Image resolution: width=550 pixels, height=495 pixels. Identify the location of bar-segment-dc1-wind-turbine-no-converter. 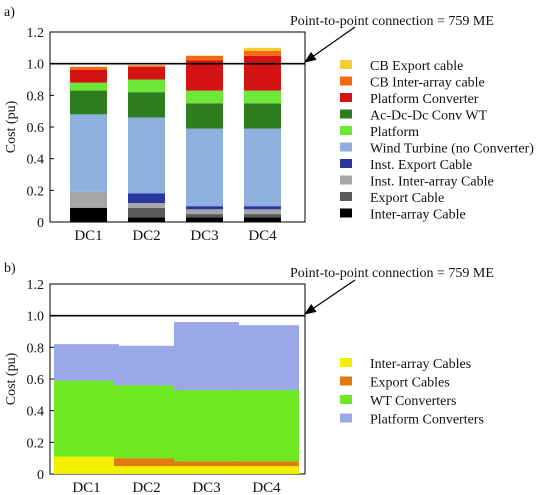
(88, 153).